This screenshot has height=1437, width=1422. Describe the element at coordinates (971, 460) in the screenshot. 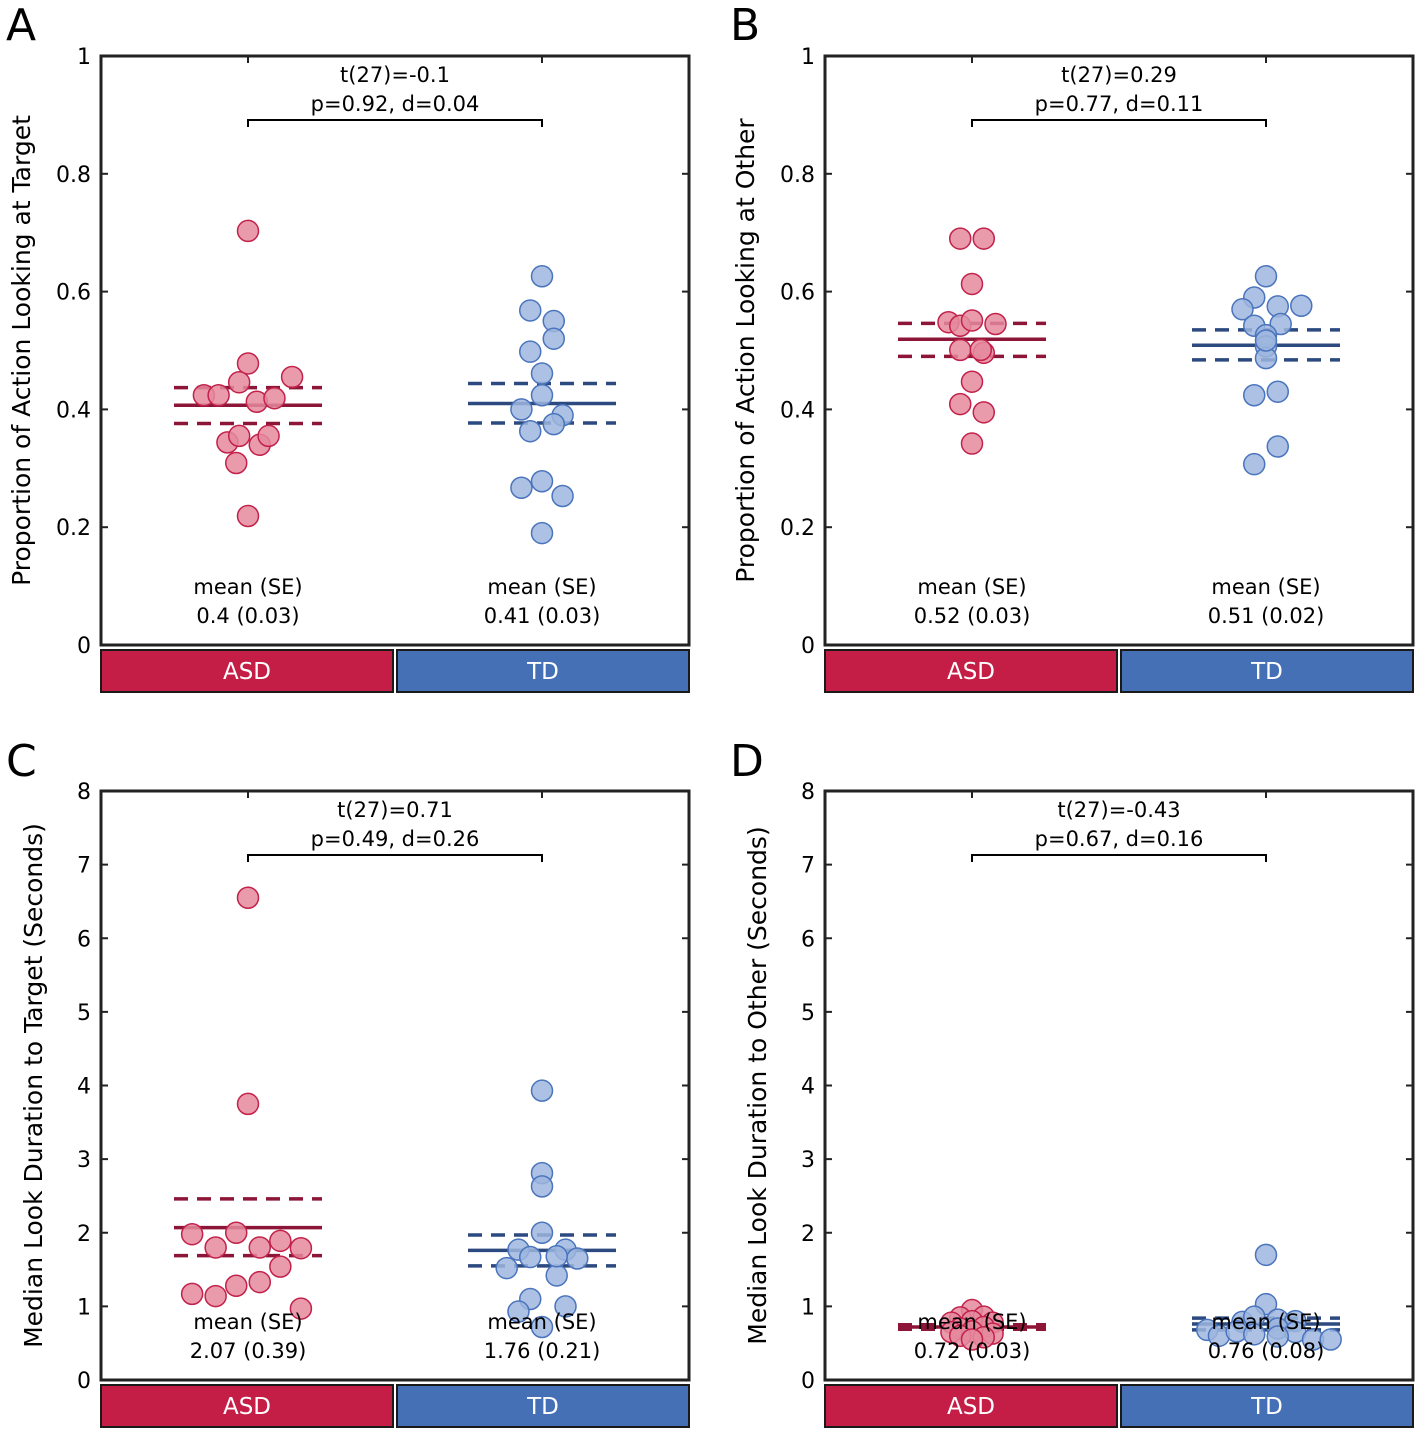

I see `asd-group: mean (SE) 0.52 (0.03) ASD` at that location.